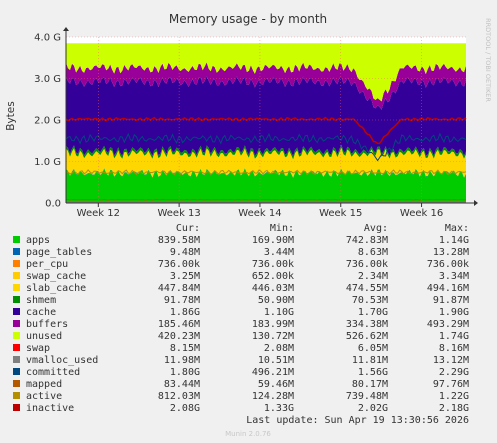 Image resolution: width=497 pixels, height=443 pixels. What do you see at coordinates (266, 172) in the screenshot?
I see `line-active` at bounding box center [266, 172].